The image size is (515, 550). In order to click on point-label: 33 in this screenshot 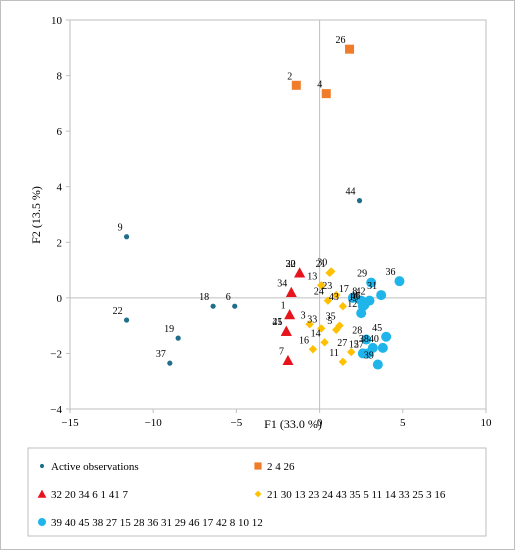, I will do `click(312, 319)`.